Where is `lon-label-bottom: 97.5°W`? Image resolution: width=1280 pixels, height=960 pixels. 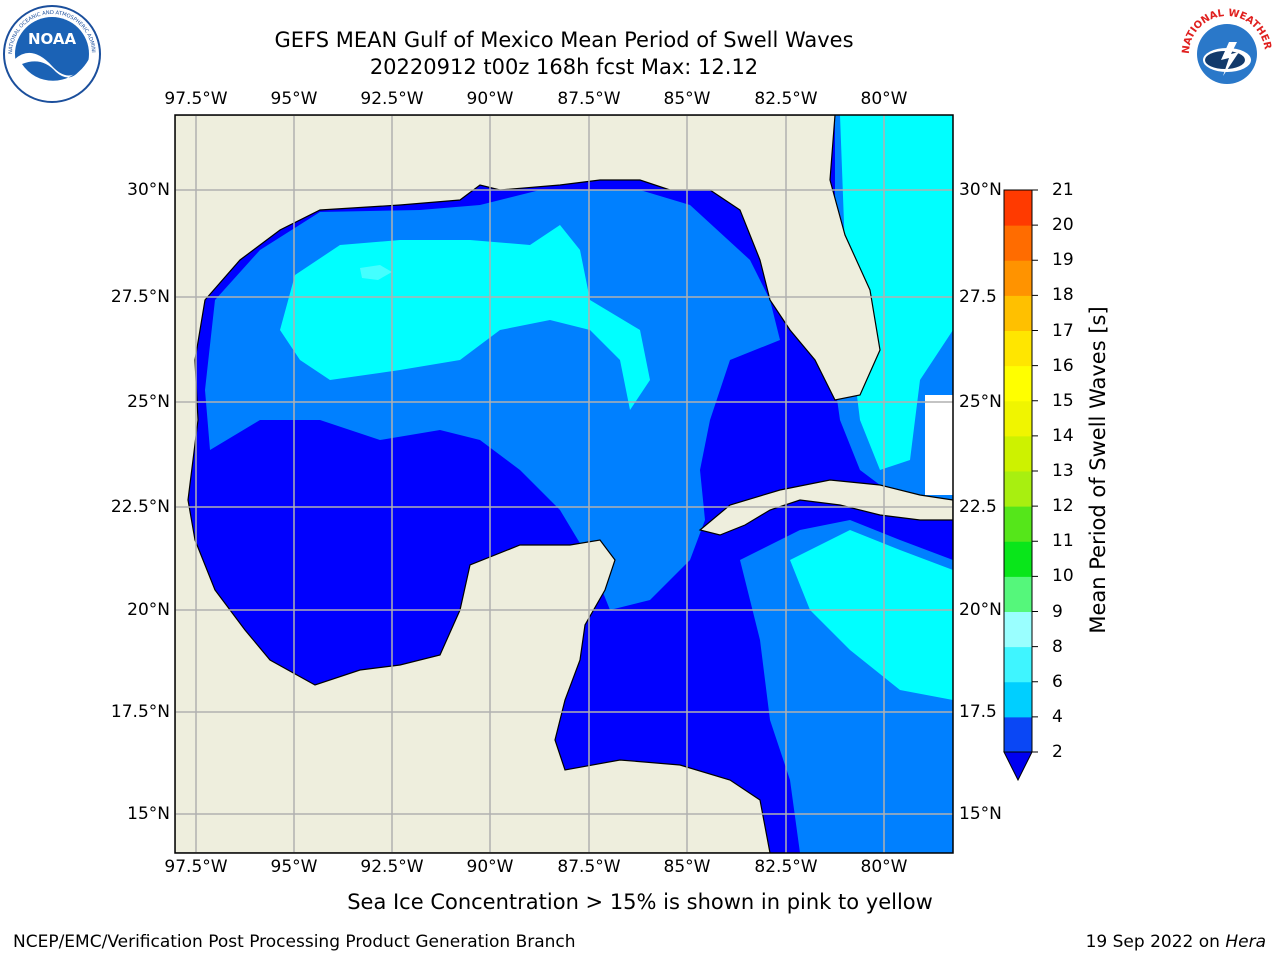 lon-label-bottom: 97.5°W is located at coordinates (196, 867).